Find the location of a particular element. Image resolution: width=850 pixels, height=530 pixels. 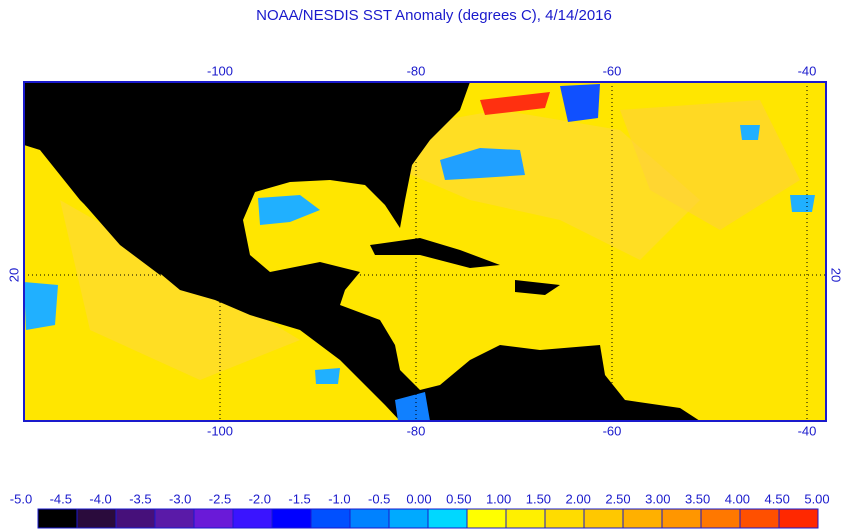

colorbar-label: 5.00 is located at coordinates (816, 498).